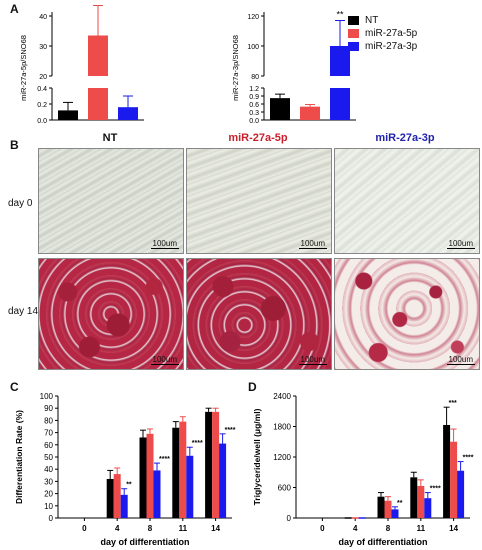 The image size is (482, 550). Describe the element at coordinates (110, 138) in the screenshot. I see `column-title-nt: NT` at that location.